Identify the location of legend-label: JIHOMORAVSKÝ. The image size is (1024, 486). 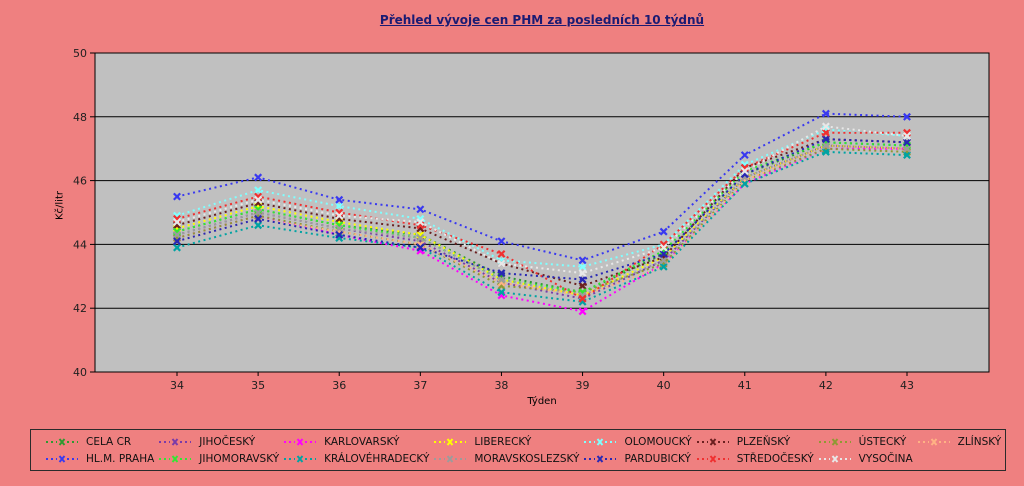
(239, 458).